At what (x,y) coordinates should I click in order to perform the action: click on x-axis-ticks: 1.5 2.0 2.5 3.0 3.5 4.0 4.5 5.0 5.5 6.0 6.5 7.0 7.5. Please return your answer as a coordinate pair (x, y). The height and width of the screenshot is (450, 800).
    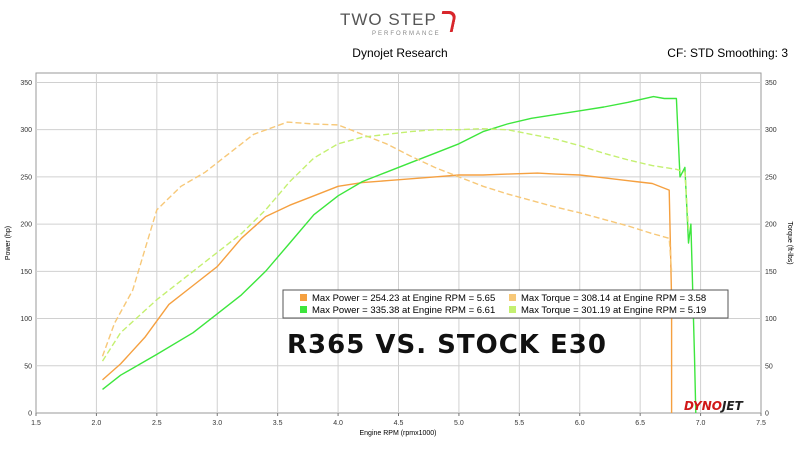
    Looking at the image, I should click on (398, 420).